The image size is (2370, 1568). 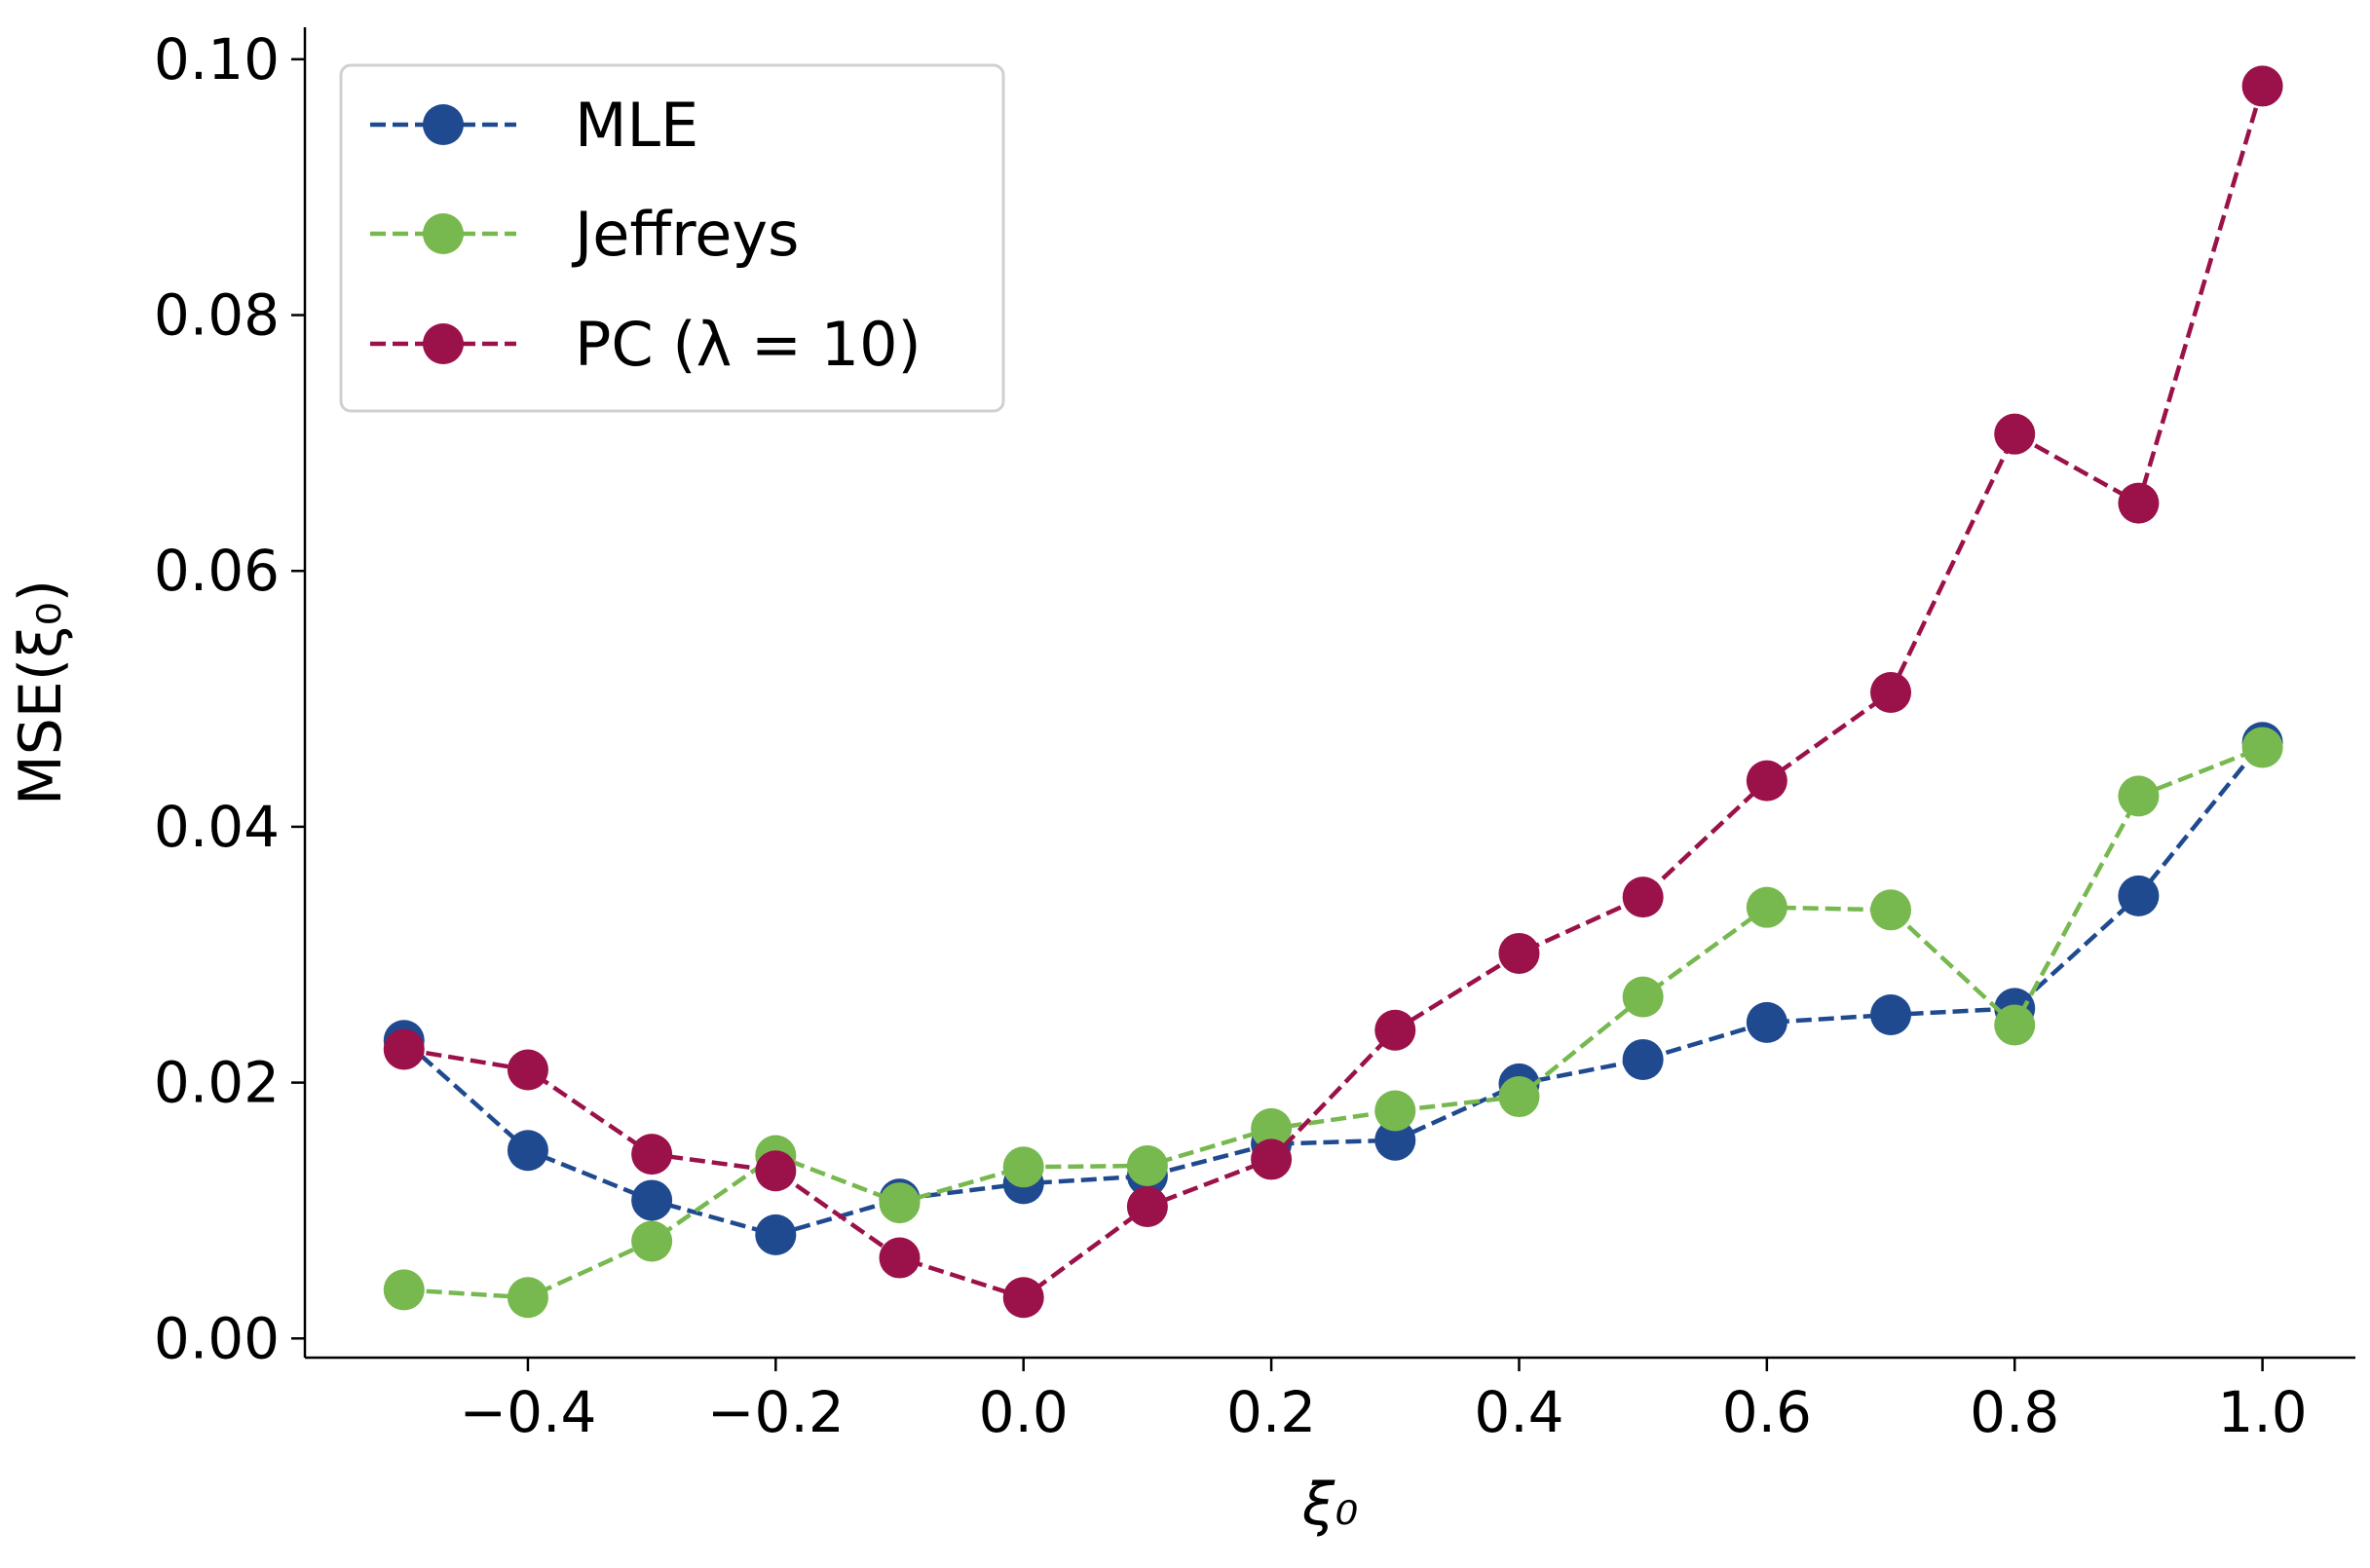 What do you see at coordinates (217, 1338) in the screenshot?
I see `y-tick-label: 0.00` at bounding box center [217, 1338].